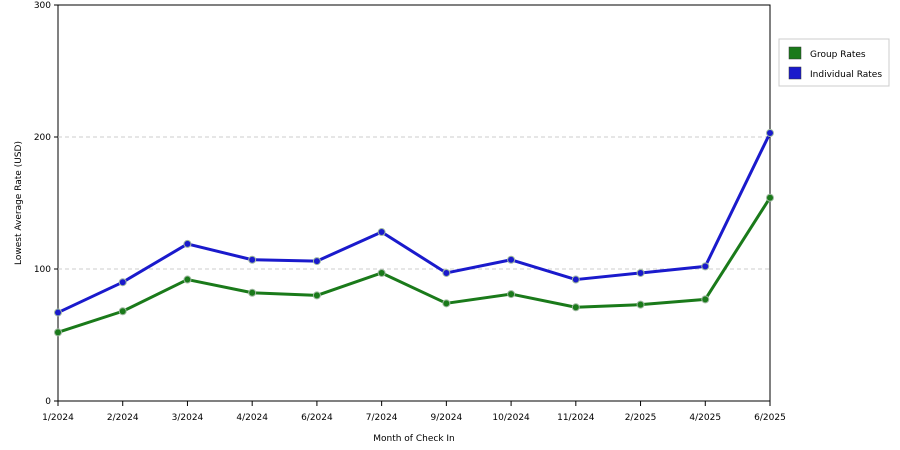 The image size is (900, 450). I want to click on x-axis-title: Month of Check In, so click(414, 439).